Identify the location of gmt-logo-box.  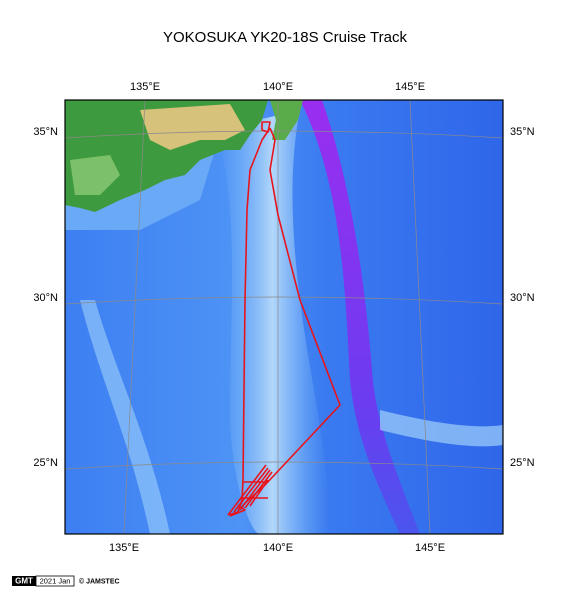
(24, 581).